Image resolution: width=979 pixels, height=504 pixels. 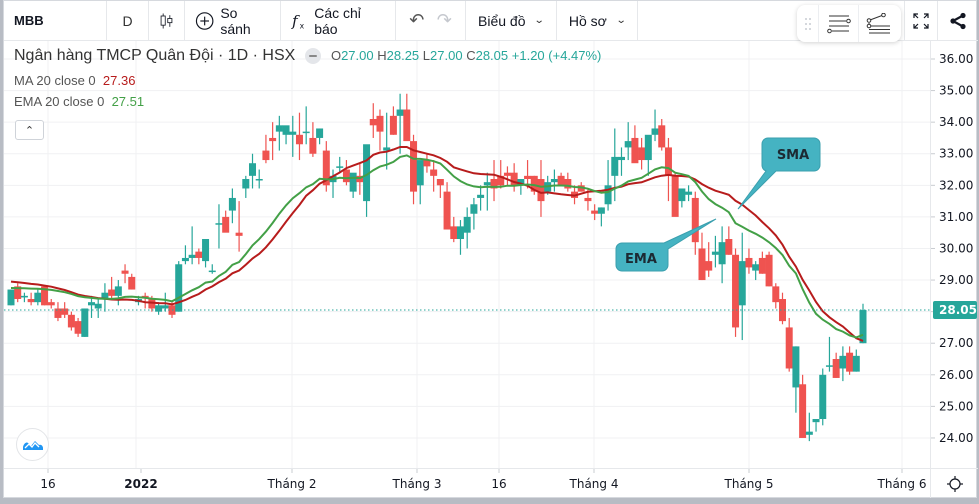 I want to click on plus-circle-icon, so click(x=204, y=20).